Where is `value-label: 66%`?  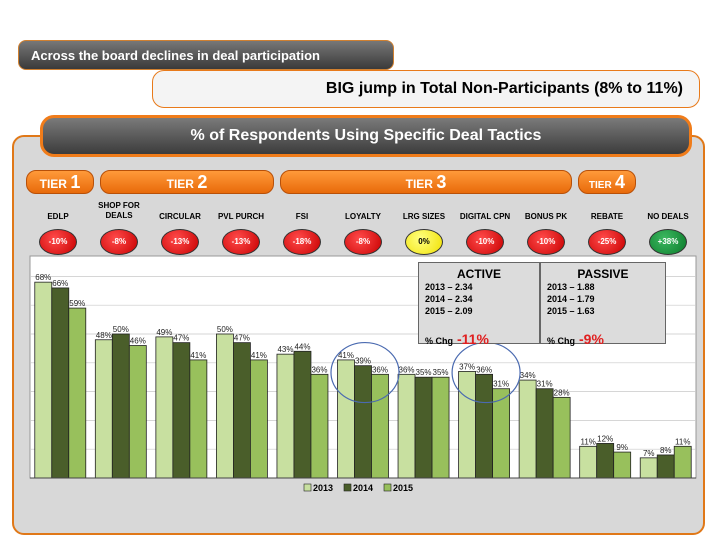
value-label: 66% is located at coordinates (60, 283).